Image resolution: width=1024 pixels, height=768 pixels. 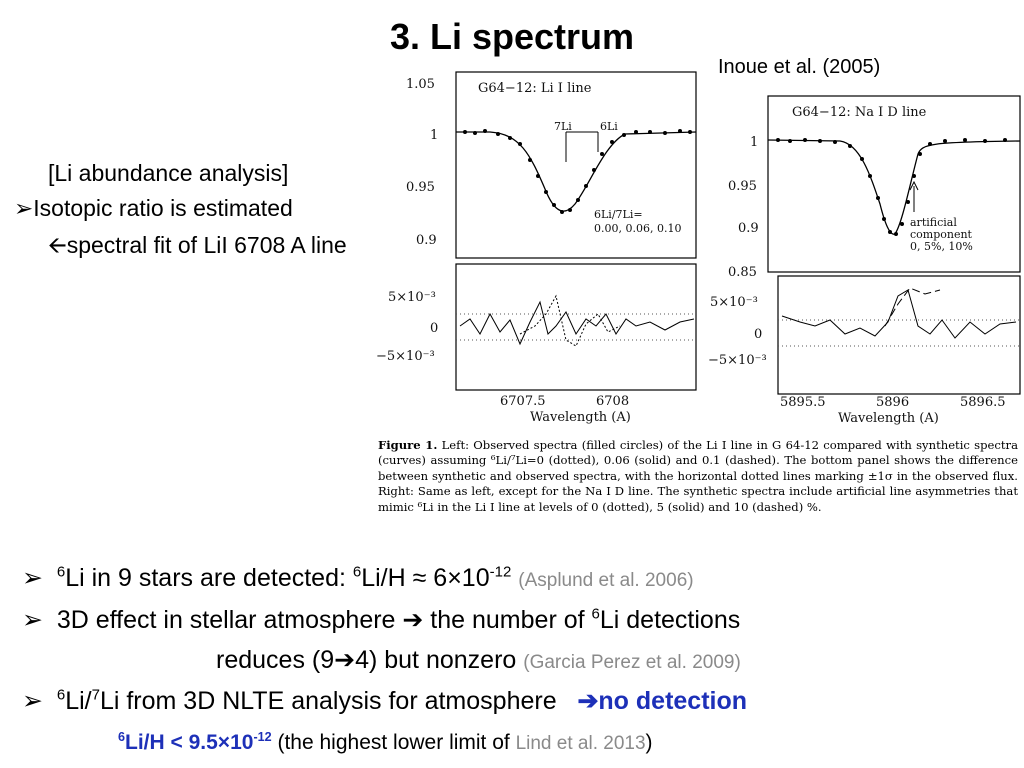 I want to click on analysis-point: ➢Isotopic ratio is estimated, so click(x=153, y=208).